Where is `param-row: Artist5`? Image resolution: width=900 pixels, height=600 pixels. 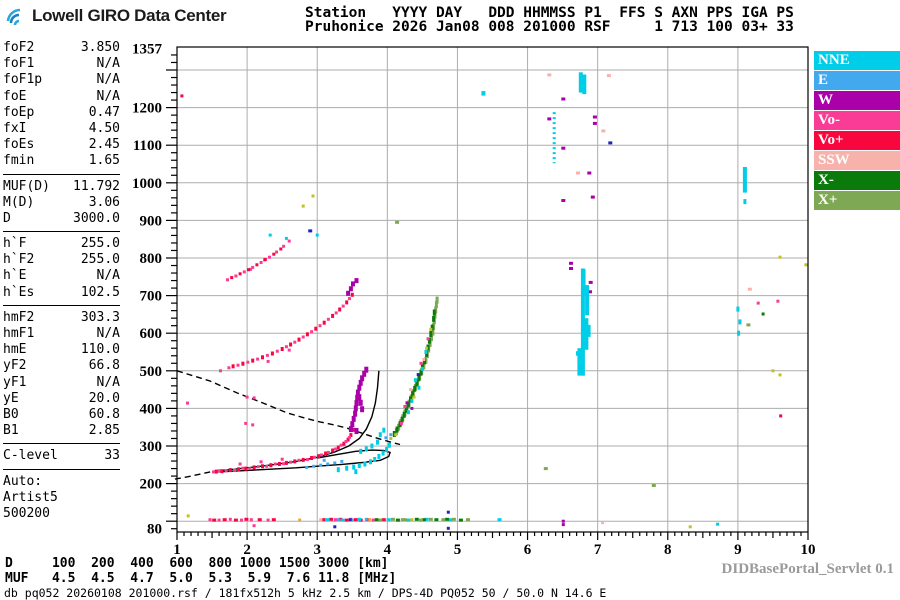
param-row: Artist5 is located at coordinates (61, 498).